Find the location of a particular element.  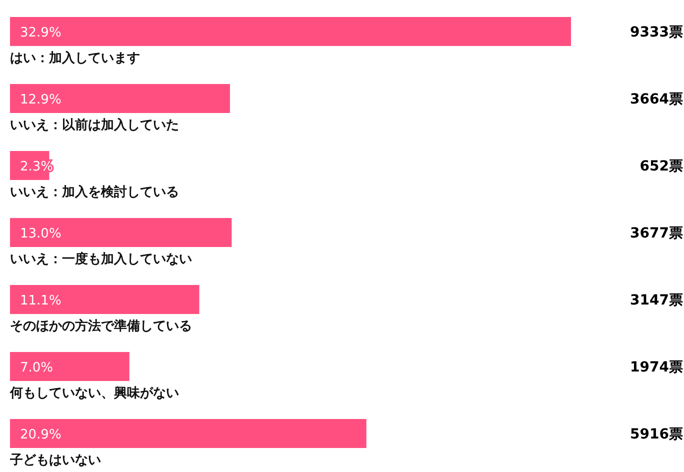

text: 652票 is located at coordinates (661, 166).